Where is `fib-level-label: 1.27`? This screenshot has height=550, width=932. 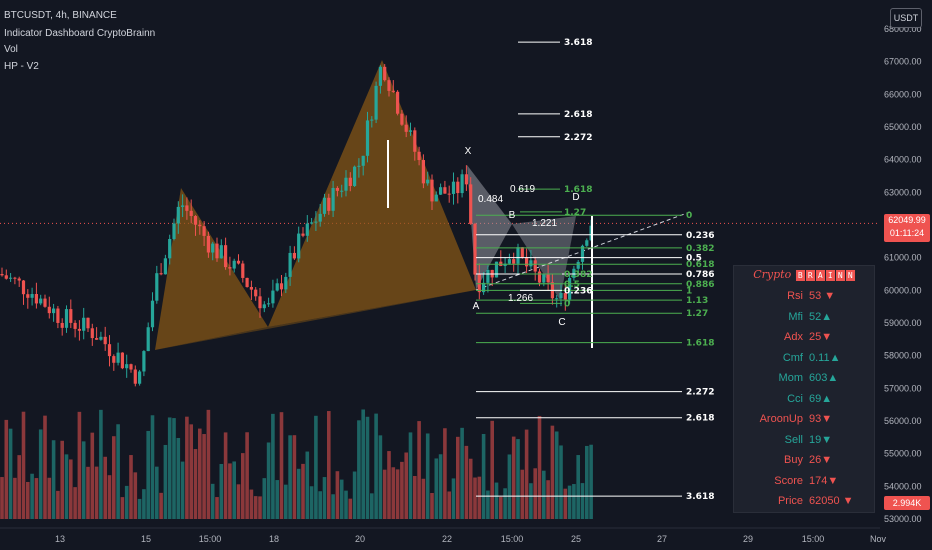 fib-level-label: 1.27 is located at coordinates (697, 314).